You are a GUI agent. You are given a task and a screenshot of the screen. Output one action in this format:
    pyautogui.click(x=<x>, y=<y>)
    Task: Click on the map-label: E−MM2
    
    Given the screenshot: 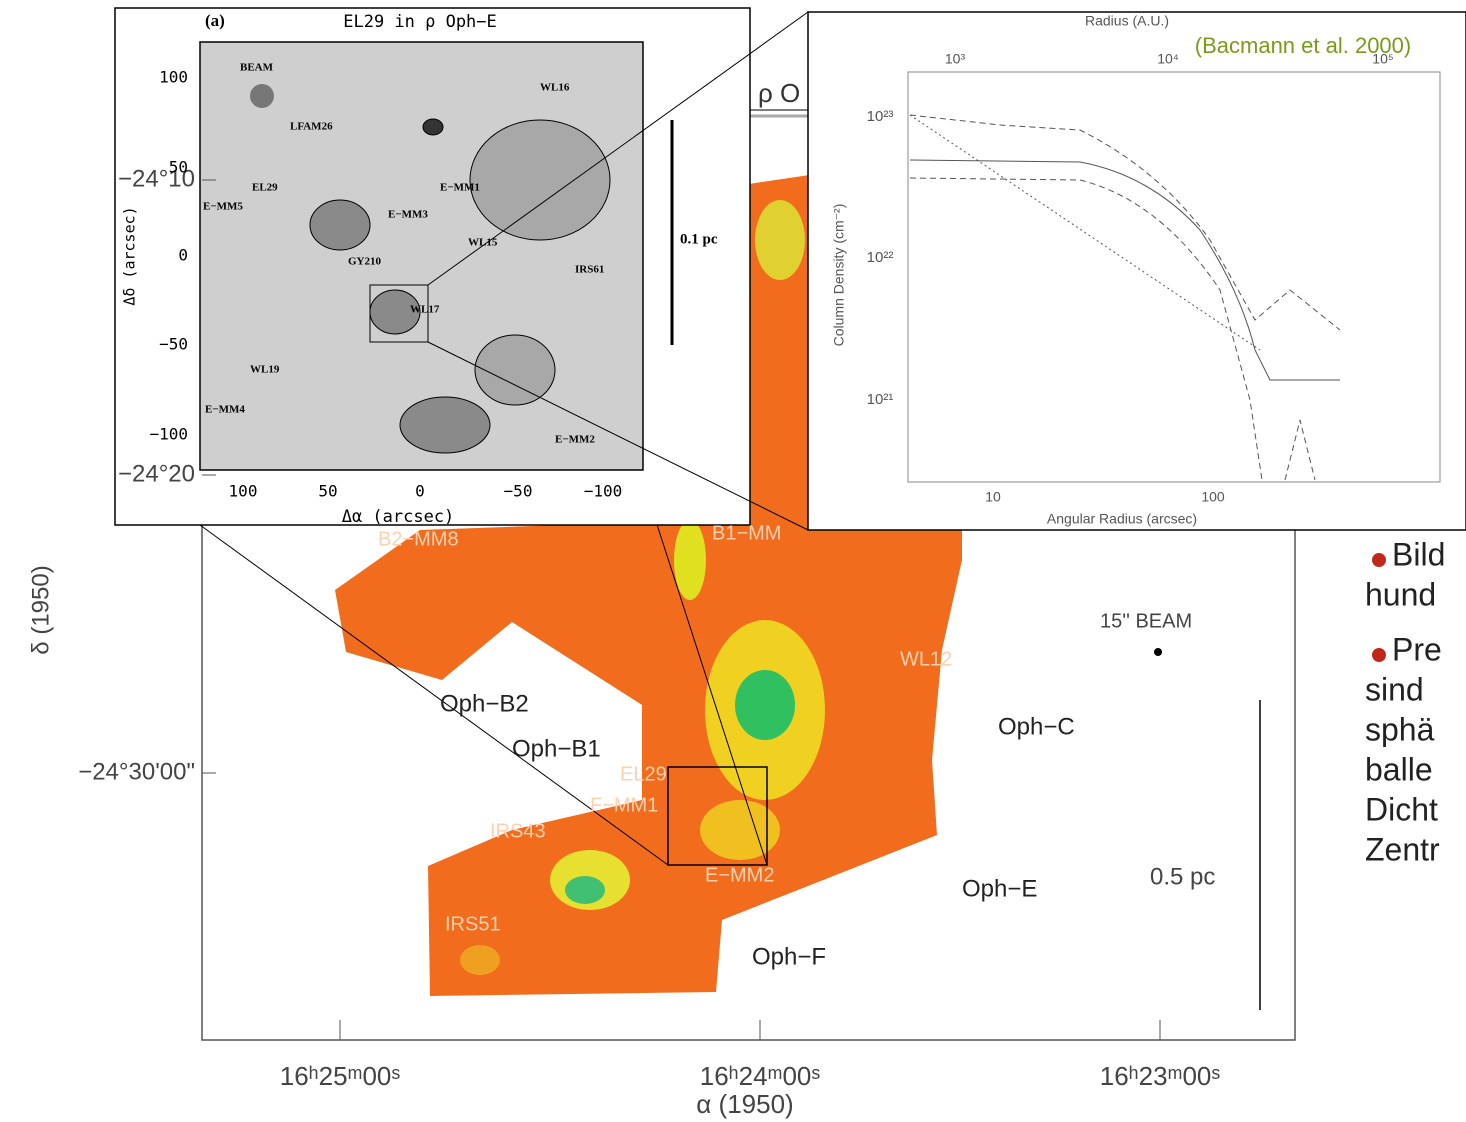 What is the action you would take?
    pyautogui.click(x=739, y=875)
    